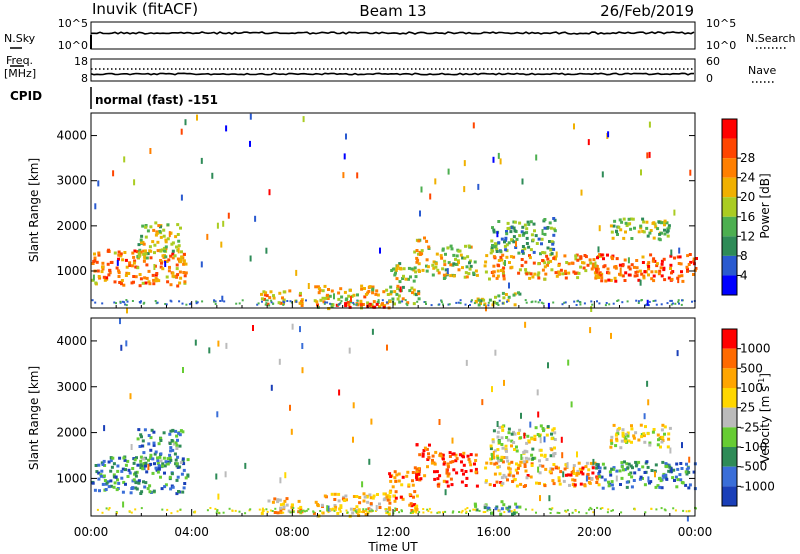 Image resolution: width=800 pixels, height=554 pixels. What do you see at coordinates (392, 74) in the screenshot?
I see `freq-trace` at bounding box center [392, 74].